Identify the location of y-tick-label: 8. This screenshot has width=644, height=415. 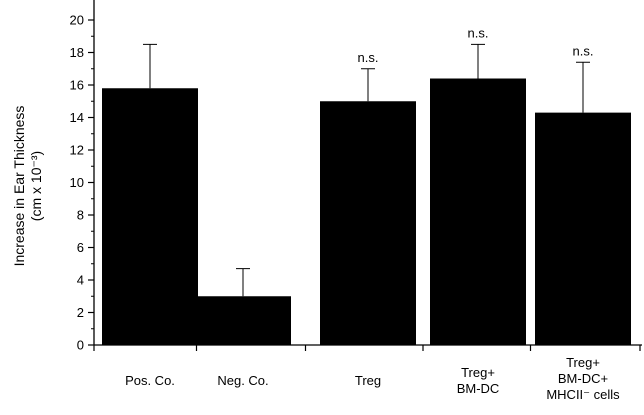
(80, 215).